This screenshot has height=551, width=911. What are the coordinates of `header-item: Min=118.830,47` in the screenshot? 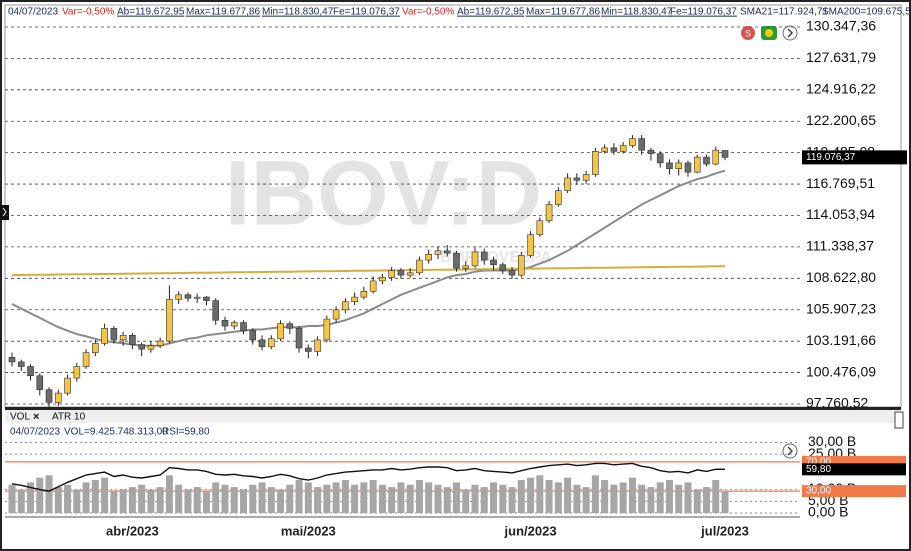 It's located at (298, 12).